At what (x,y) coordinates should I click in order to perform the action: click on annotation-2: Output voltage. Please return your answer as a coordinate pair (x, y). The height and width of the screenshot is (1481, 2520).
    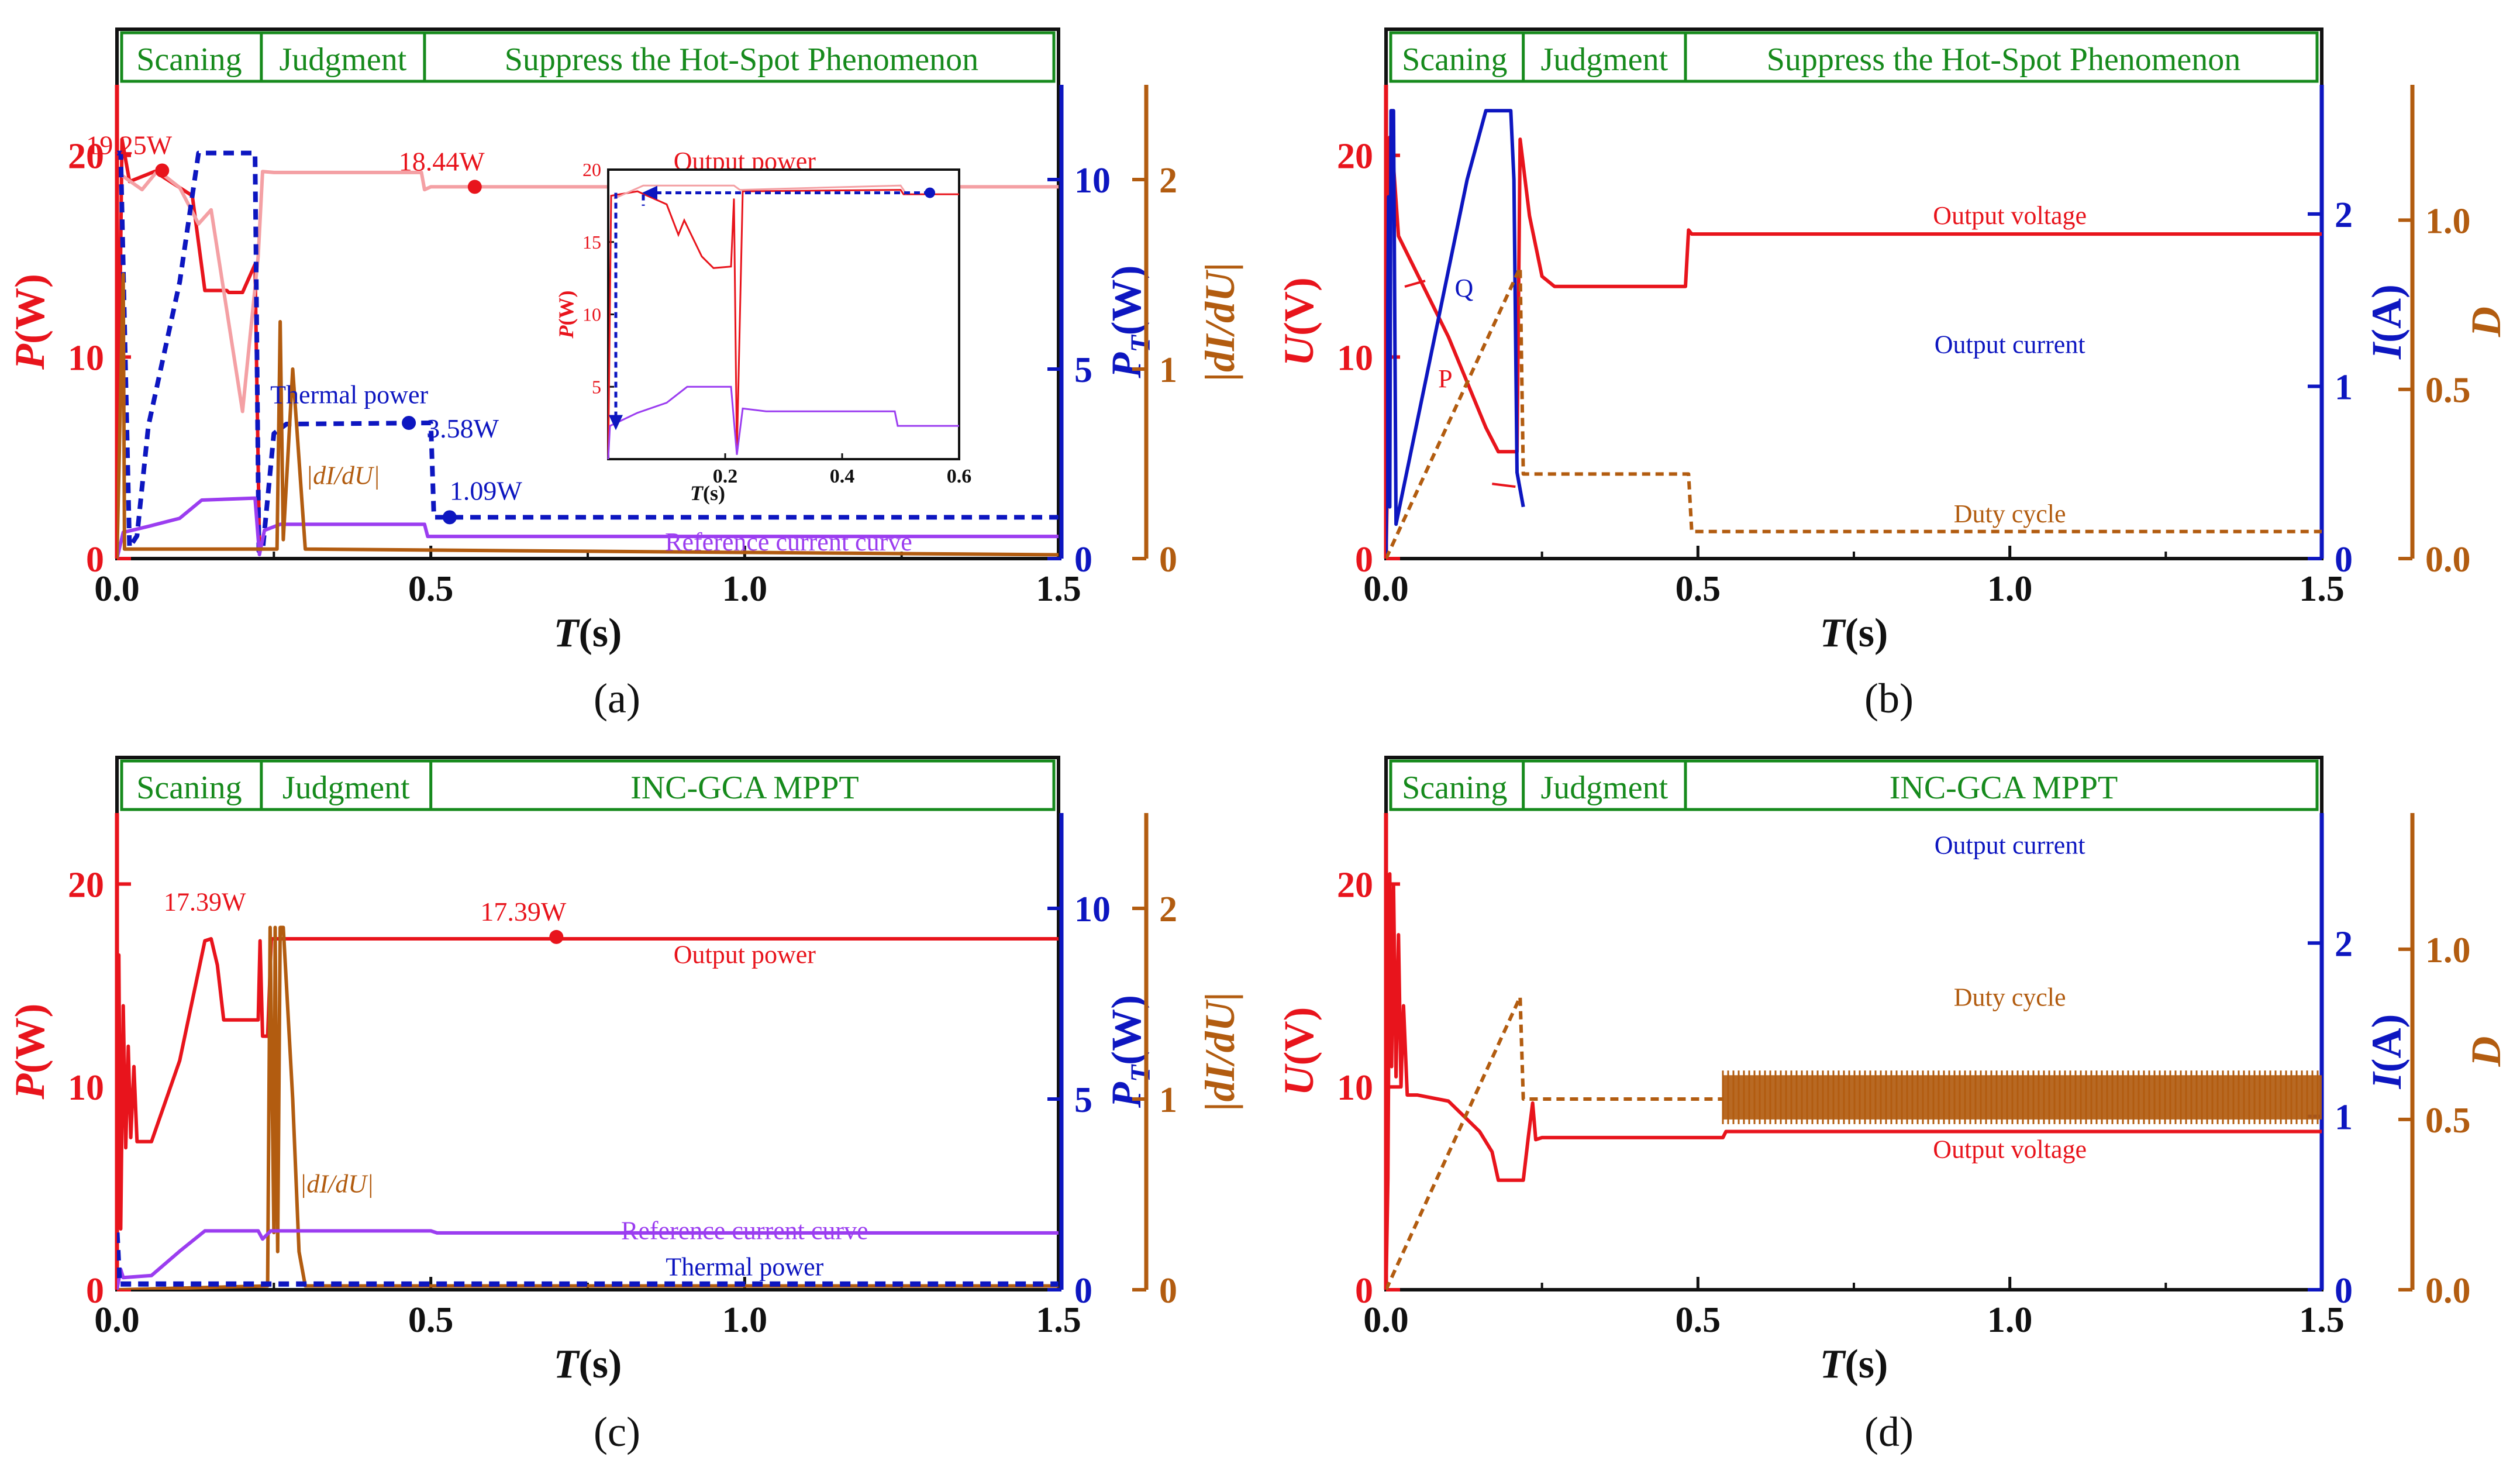
    Looking at the image, I should click on (2010, 1149).